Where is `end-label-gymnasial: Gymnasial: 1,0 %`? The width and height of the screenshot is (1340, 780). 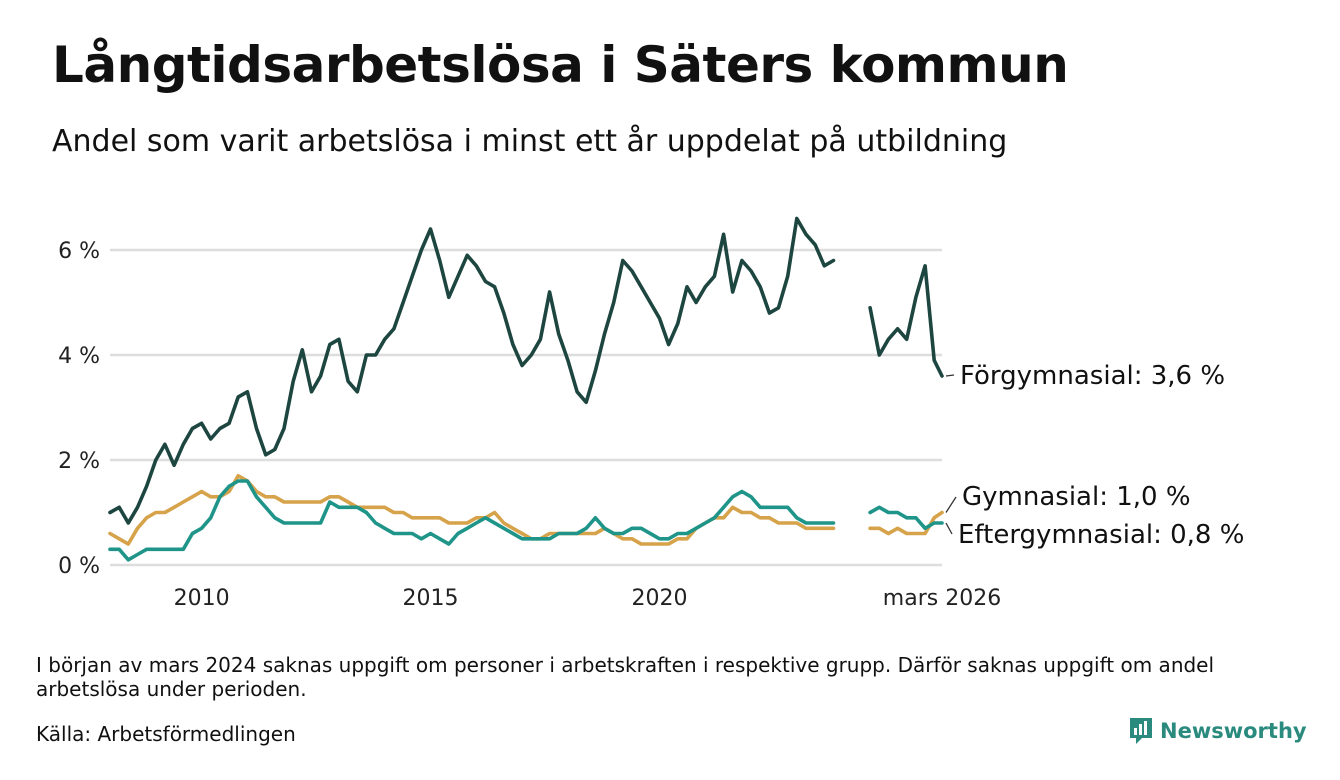
end-label-gymnasial: Gymnasial: 1,0 % is located at coordinates (1076, 497).